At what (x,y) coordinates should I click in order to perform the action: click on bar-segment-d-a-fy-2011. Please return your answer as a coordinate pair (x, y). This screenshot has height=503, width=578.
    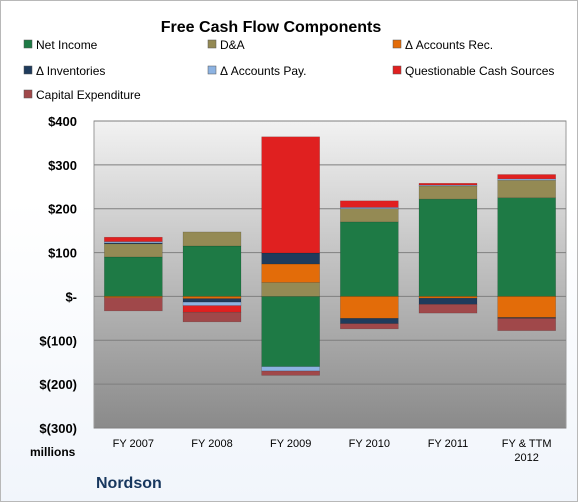
    Looking at the image, I should click on (448, 192).